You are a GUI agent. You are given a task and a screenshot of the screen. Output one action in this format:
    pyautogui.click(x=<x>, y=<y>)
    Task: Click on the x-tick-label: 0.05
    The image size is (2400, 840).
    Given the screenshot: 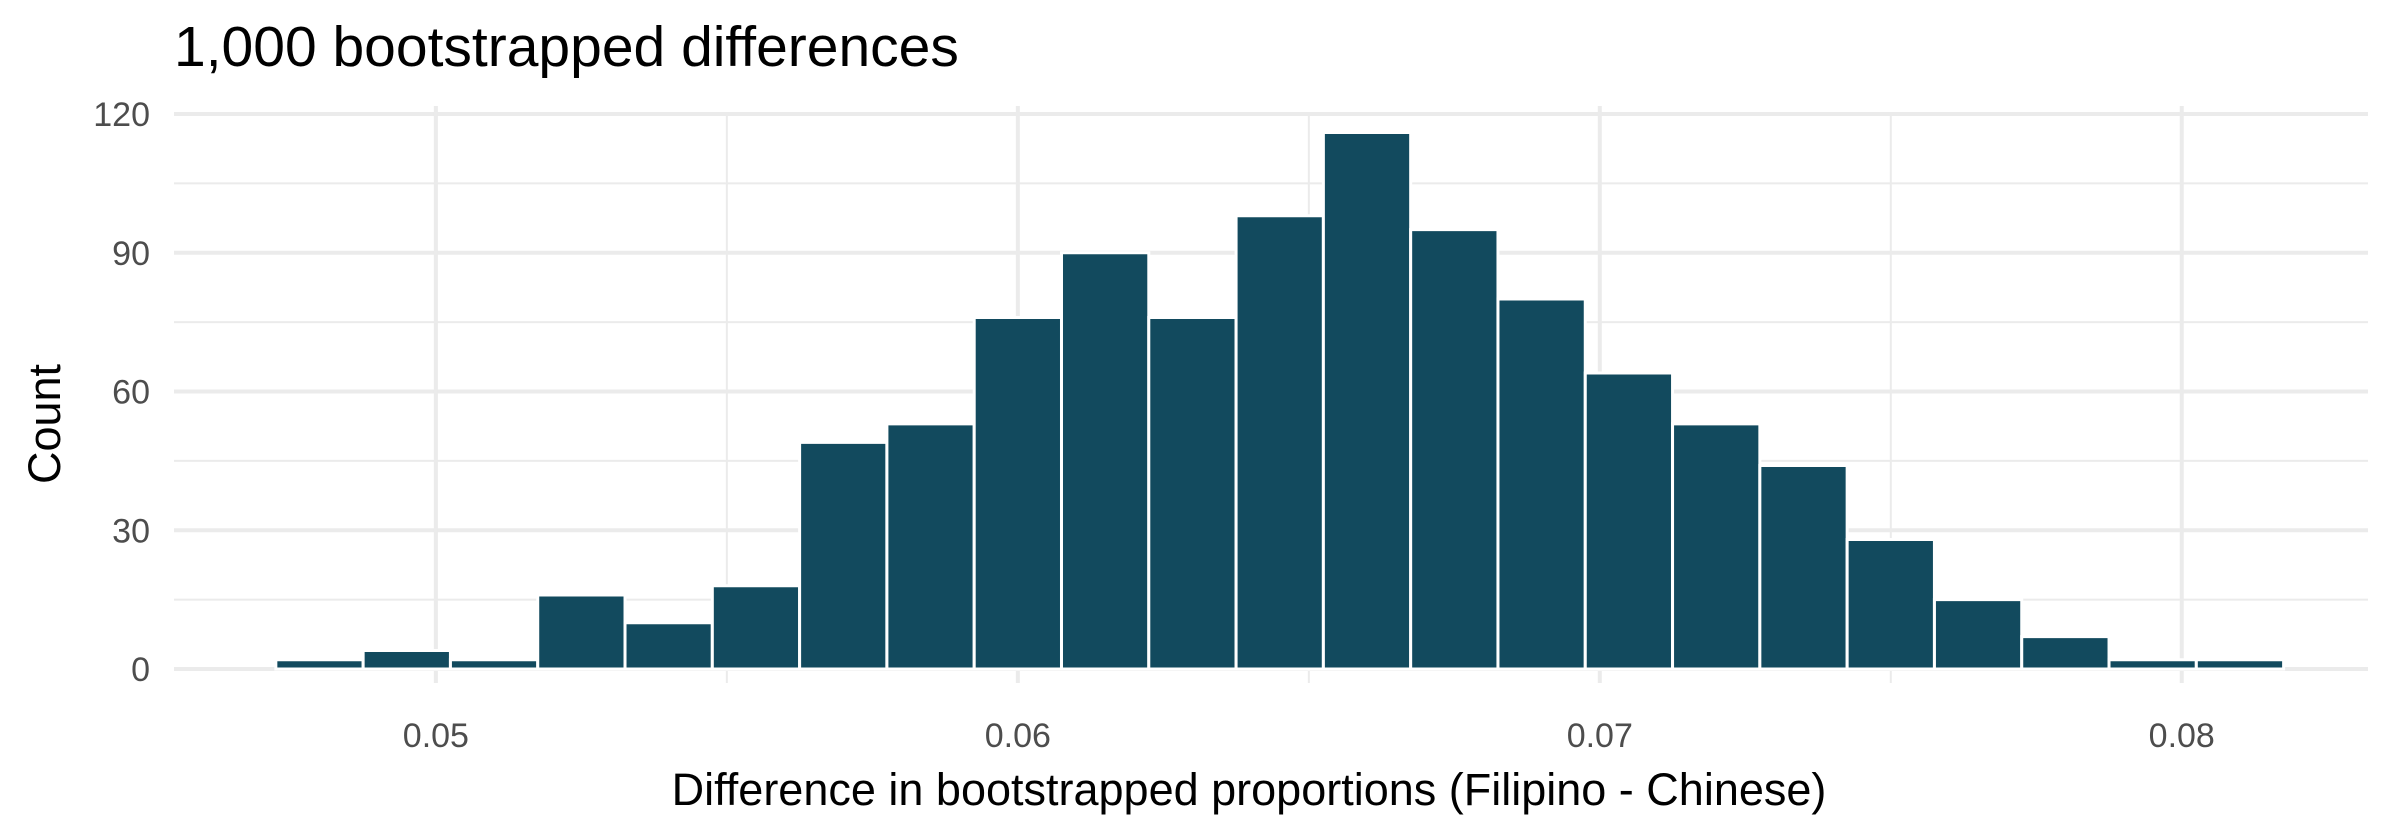 What is the action you would take?
    pyautogui.click(x=436, y=736)
    